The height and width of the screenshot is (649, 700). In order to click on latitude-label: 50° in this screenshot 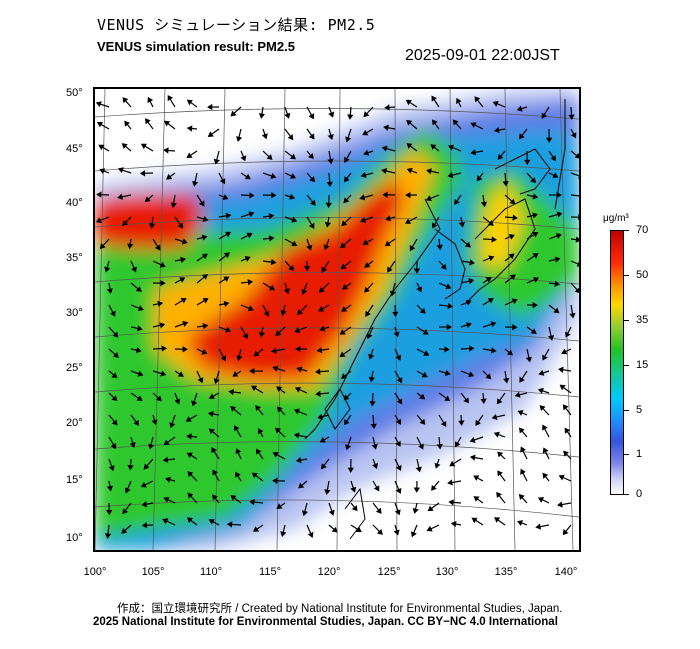, I will do `click(74, 93)`.